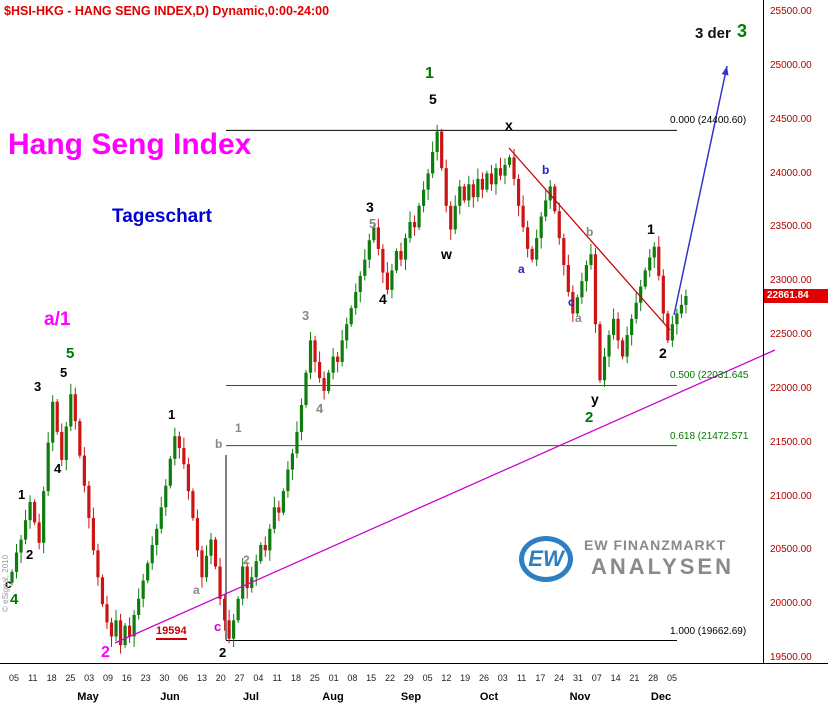  I want to click on price-axis-label: 21000.00, so click(791, 496).